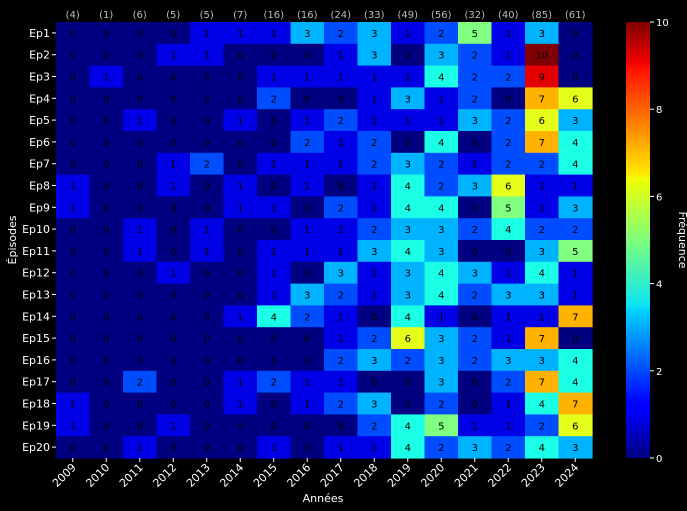 This screenshot has height=511, width=687. What do you see at coordinates (36, 360) in the screenshot?
I see `y-tick-label: Ep16` at bounding box center [36, 360].